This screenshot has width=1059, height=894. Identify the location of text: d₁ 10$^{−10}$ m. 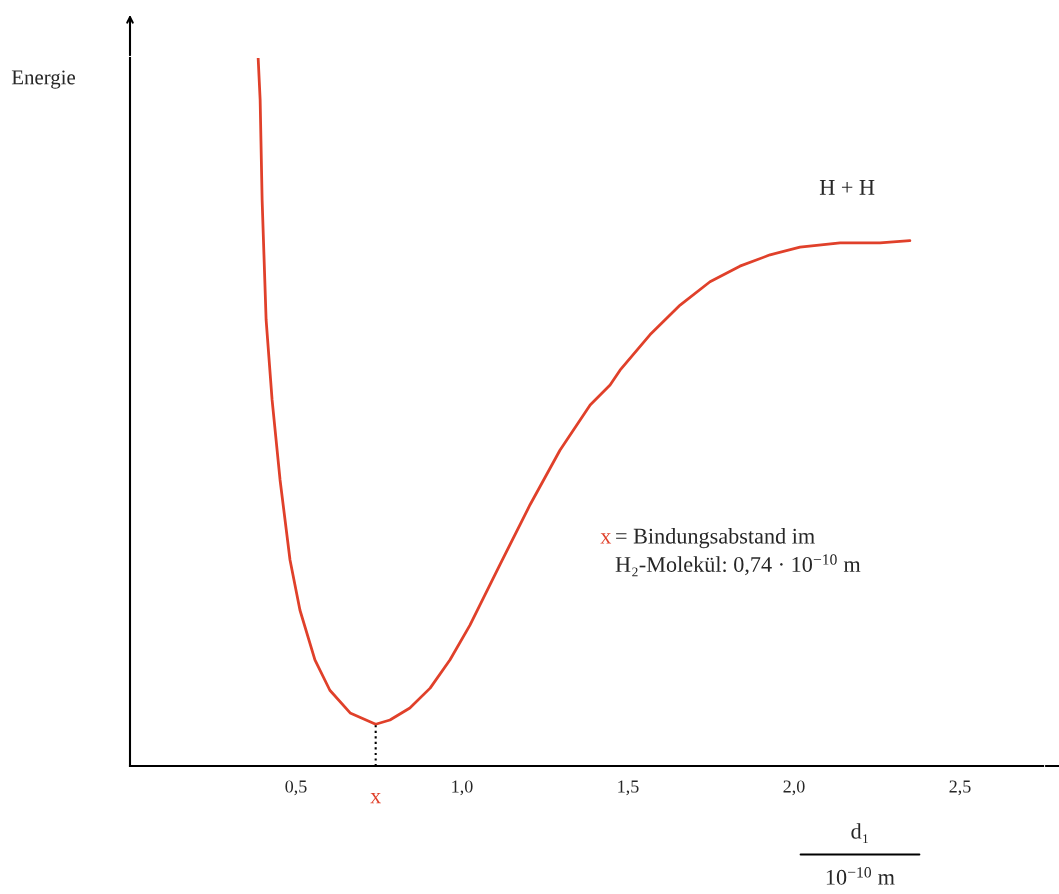
(860, 854).